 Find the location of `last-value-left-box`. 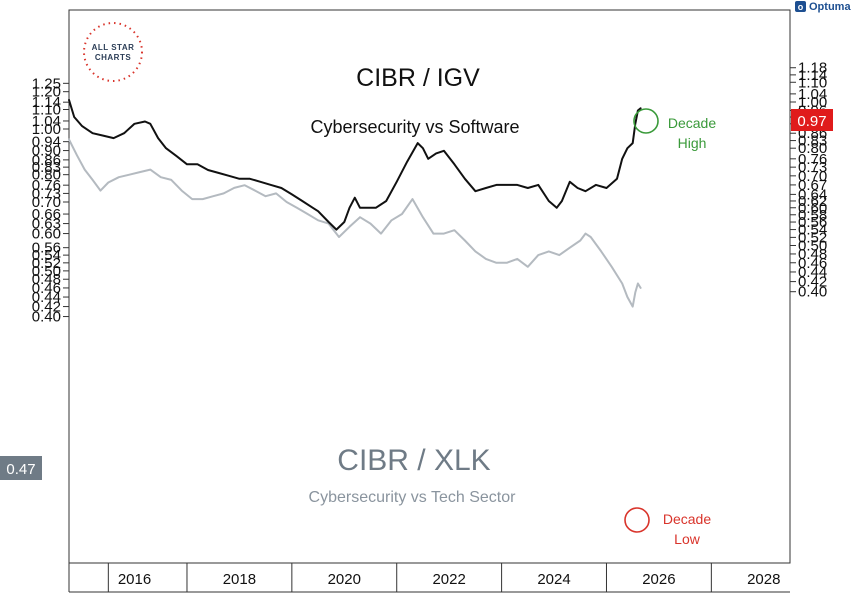

last-value-left-box is located at coordinates (21, 468).